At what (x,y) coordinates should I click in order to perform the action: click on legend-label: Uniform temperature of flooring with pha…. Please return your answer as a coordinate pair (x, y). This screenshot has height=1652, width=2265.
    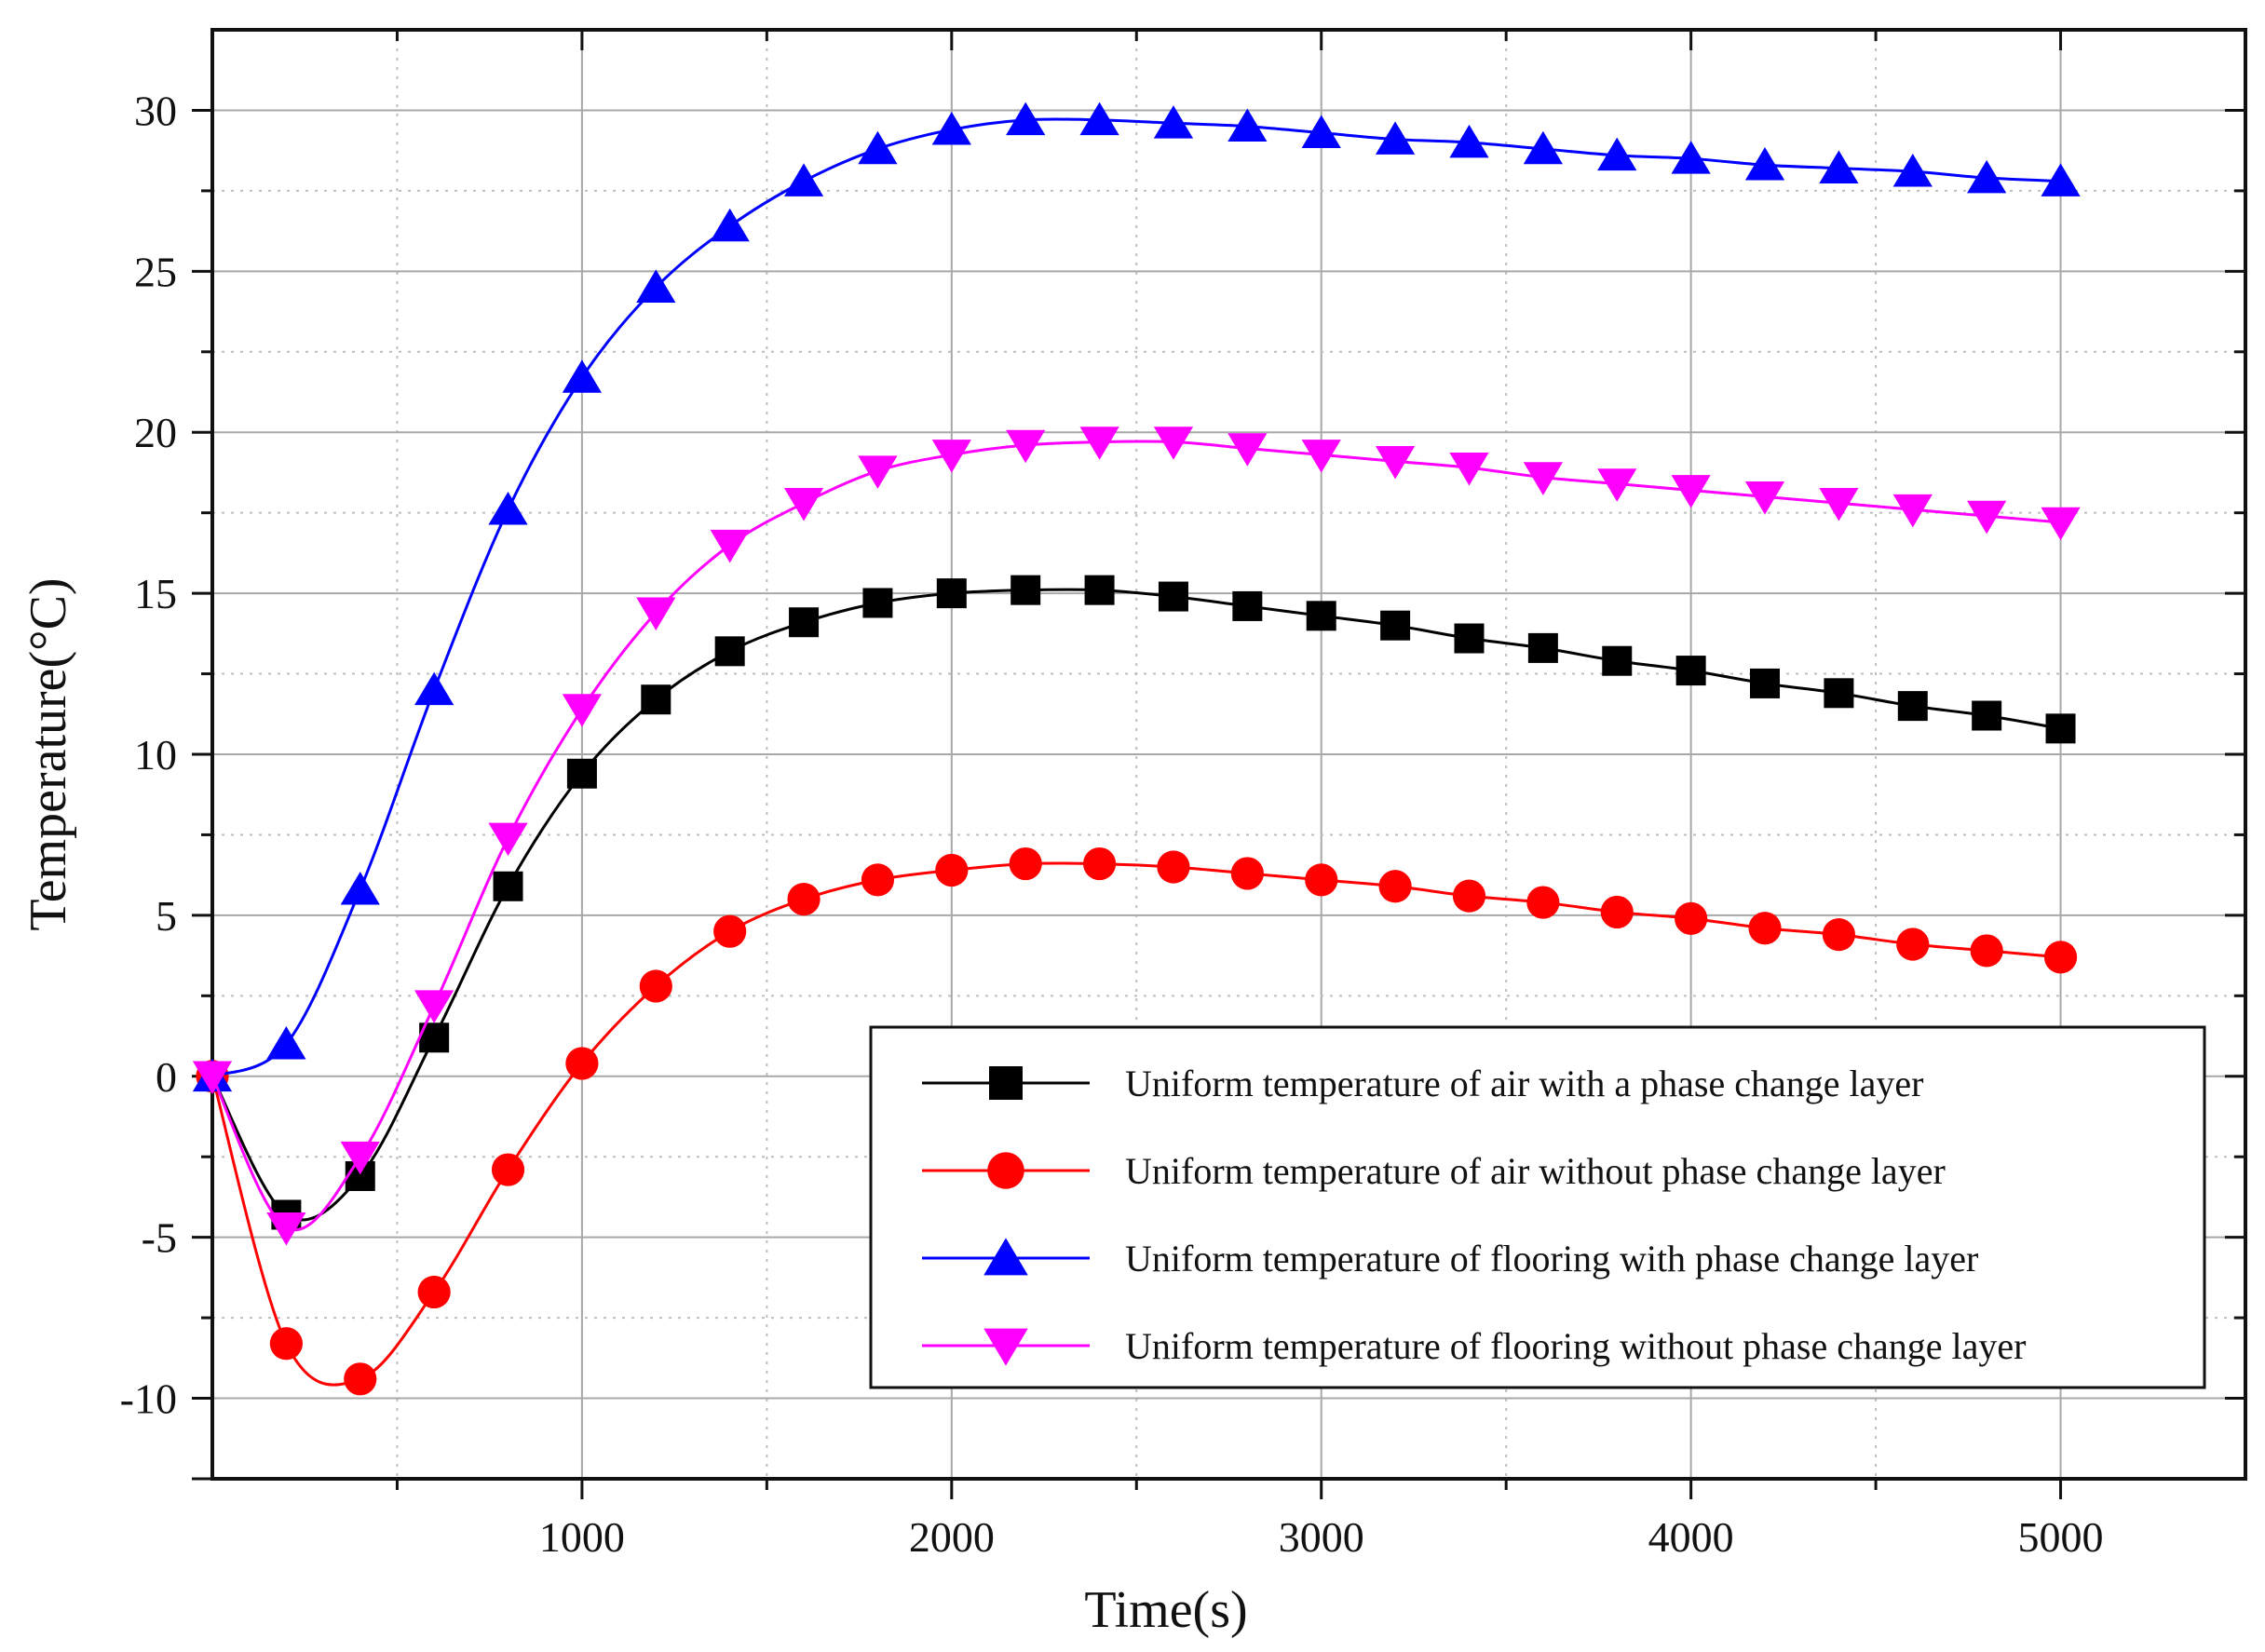
    Looking at the image, I should click on (1552, 1259).